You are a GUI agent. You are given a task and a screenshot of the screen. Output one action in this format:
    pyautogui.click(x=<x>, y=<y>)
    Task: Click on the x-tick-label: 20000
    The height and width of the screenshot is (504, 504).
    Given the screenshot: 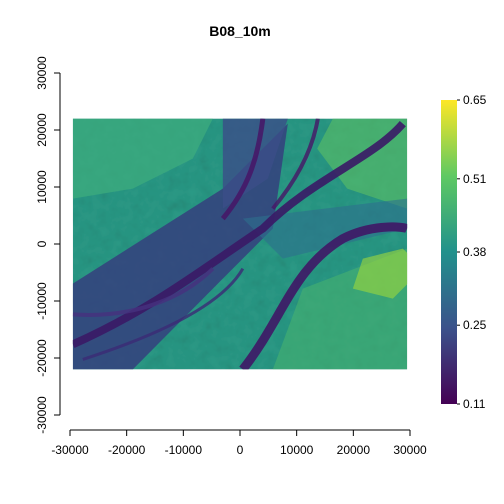 What is the action you would take?
    pyautogui.click(x=354, y=450)
    